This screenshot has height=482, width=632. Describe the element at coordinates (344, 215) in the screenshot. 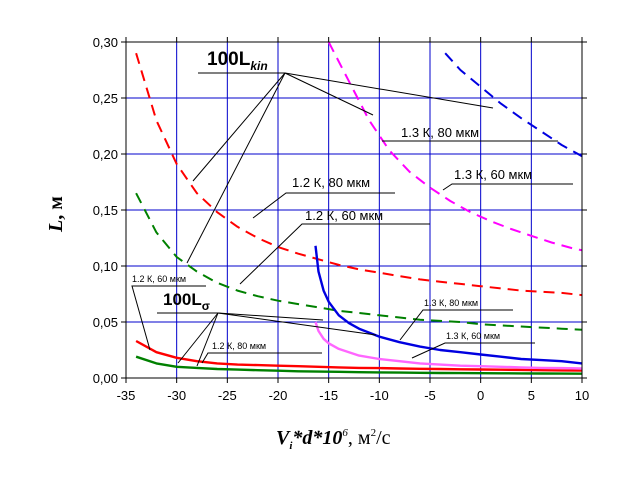

I see `lbl-12-60-kin: 1.2 К, 60 мкм` at that location.